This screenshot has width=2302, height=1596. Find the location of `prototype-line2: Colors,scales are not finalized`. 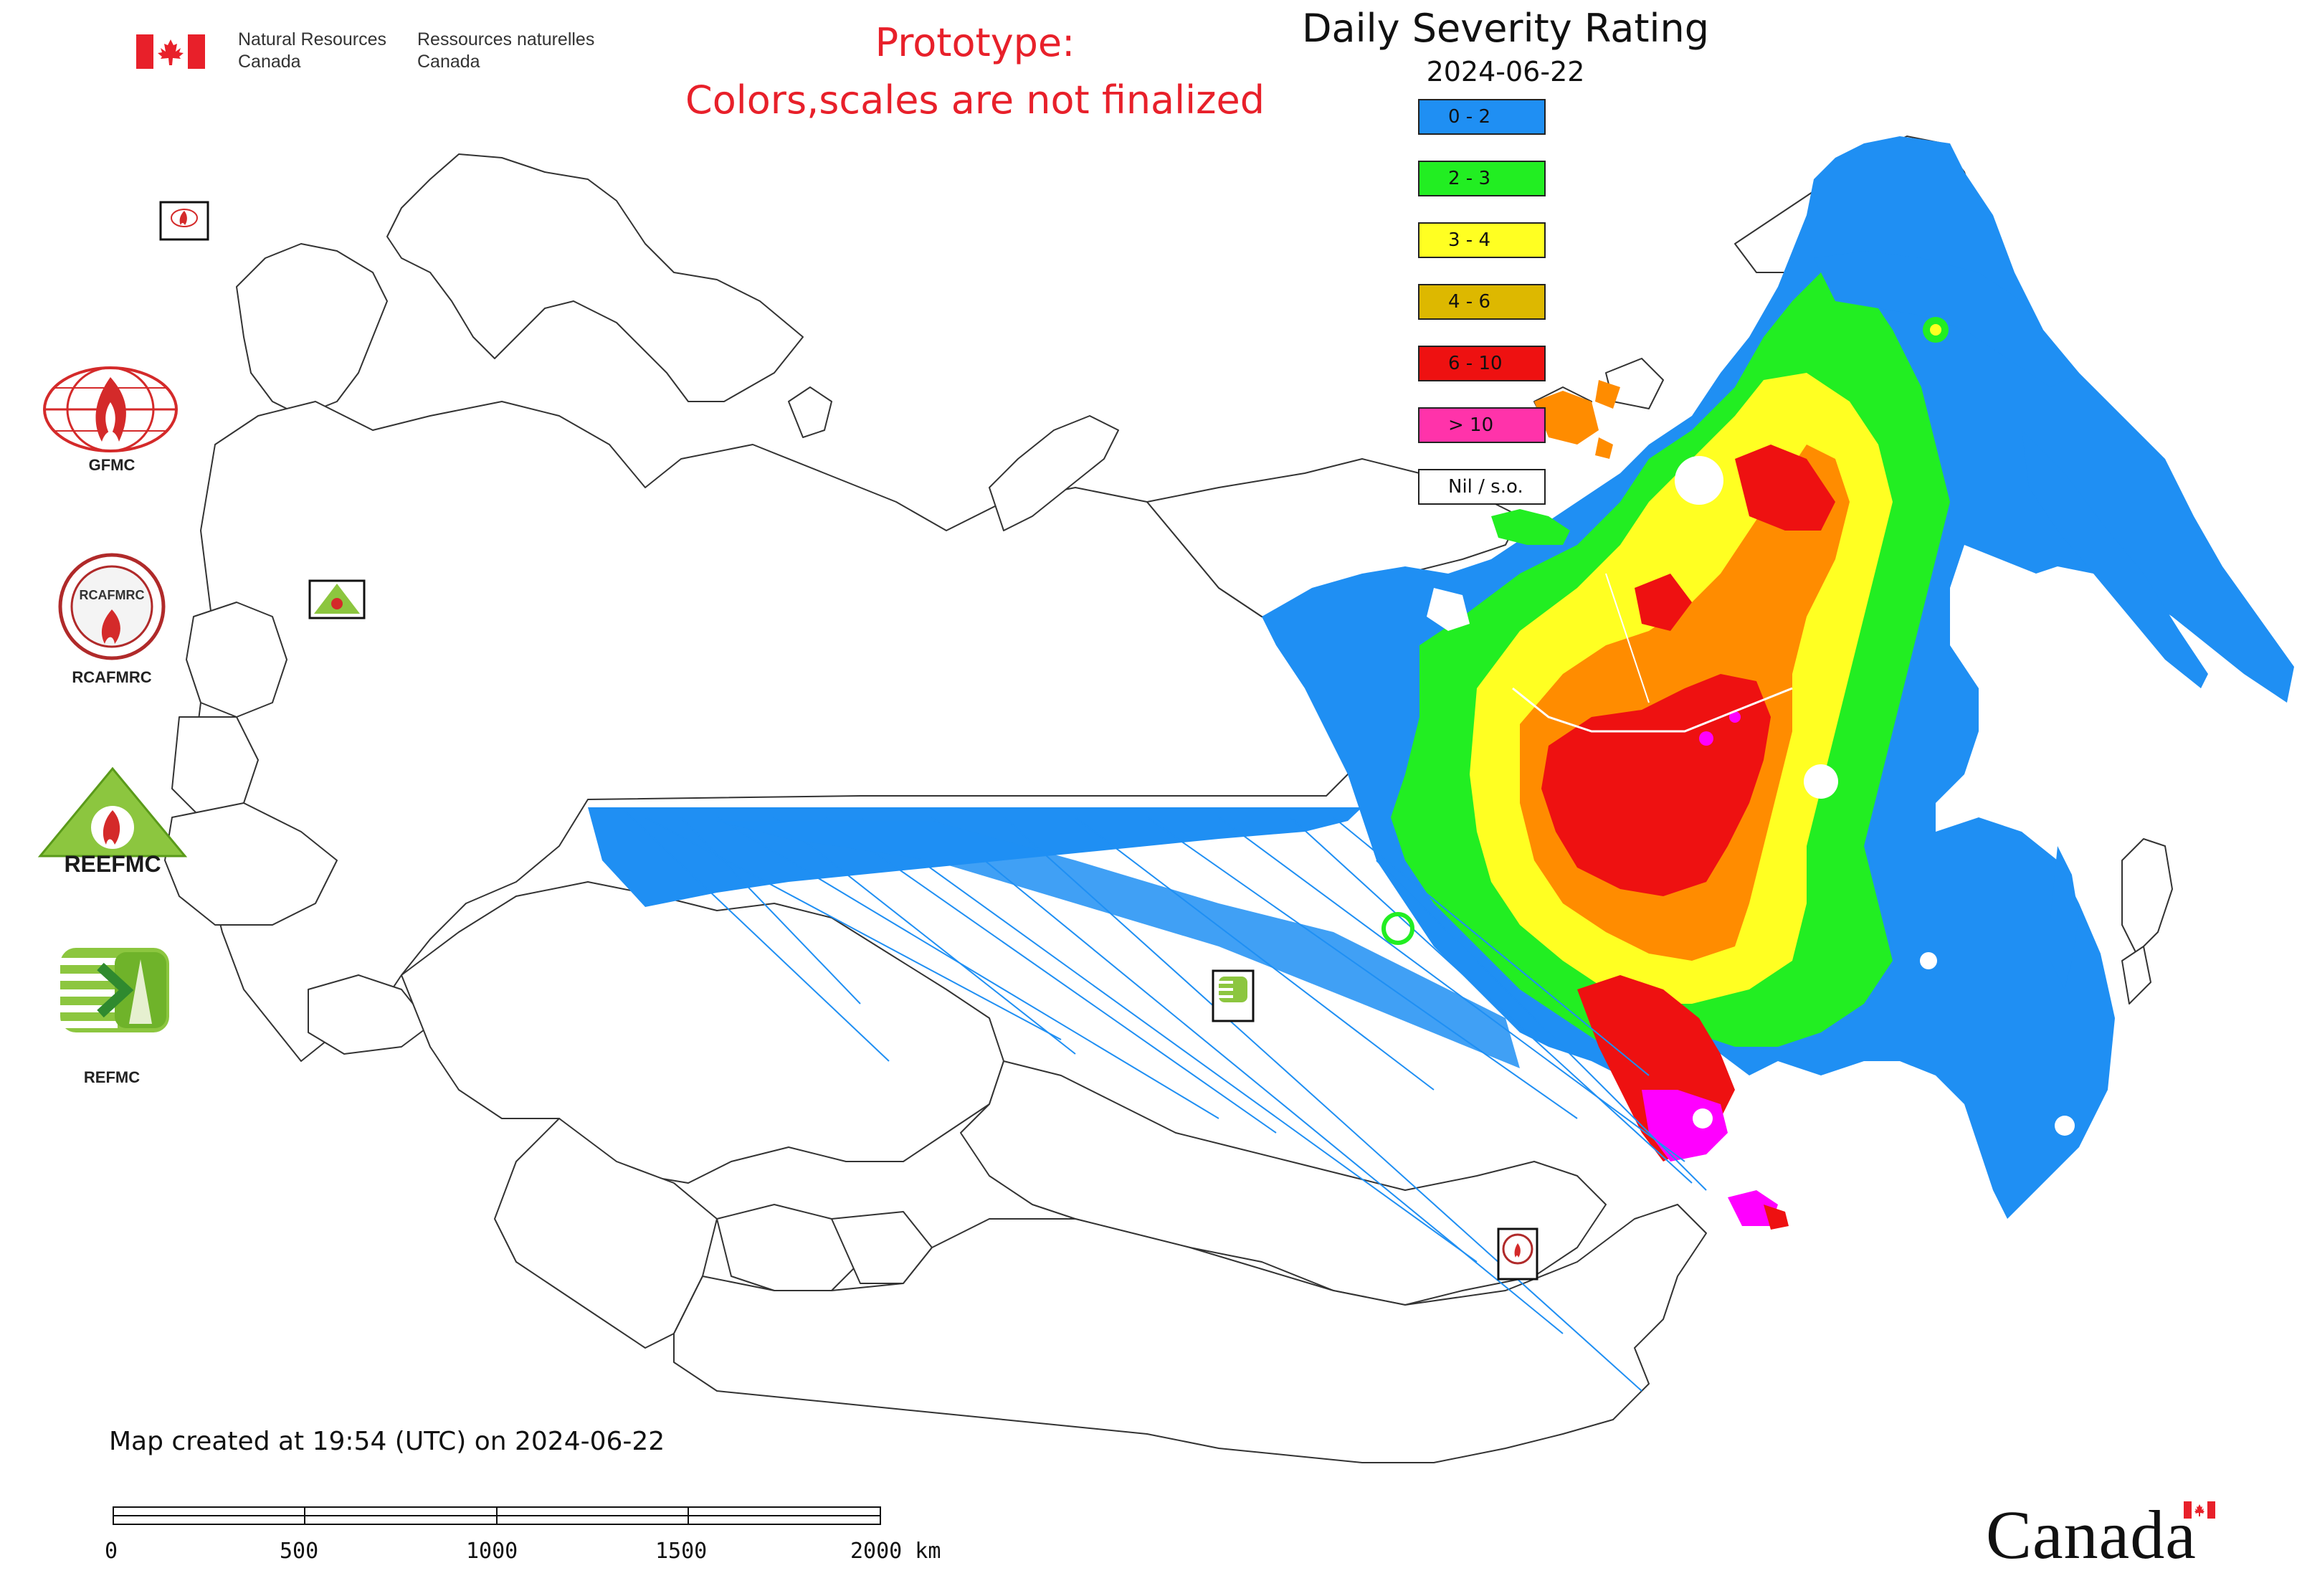

prototype-line2: Colors,scales are not finalized is located at coordinates (975, 100).